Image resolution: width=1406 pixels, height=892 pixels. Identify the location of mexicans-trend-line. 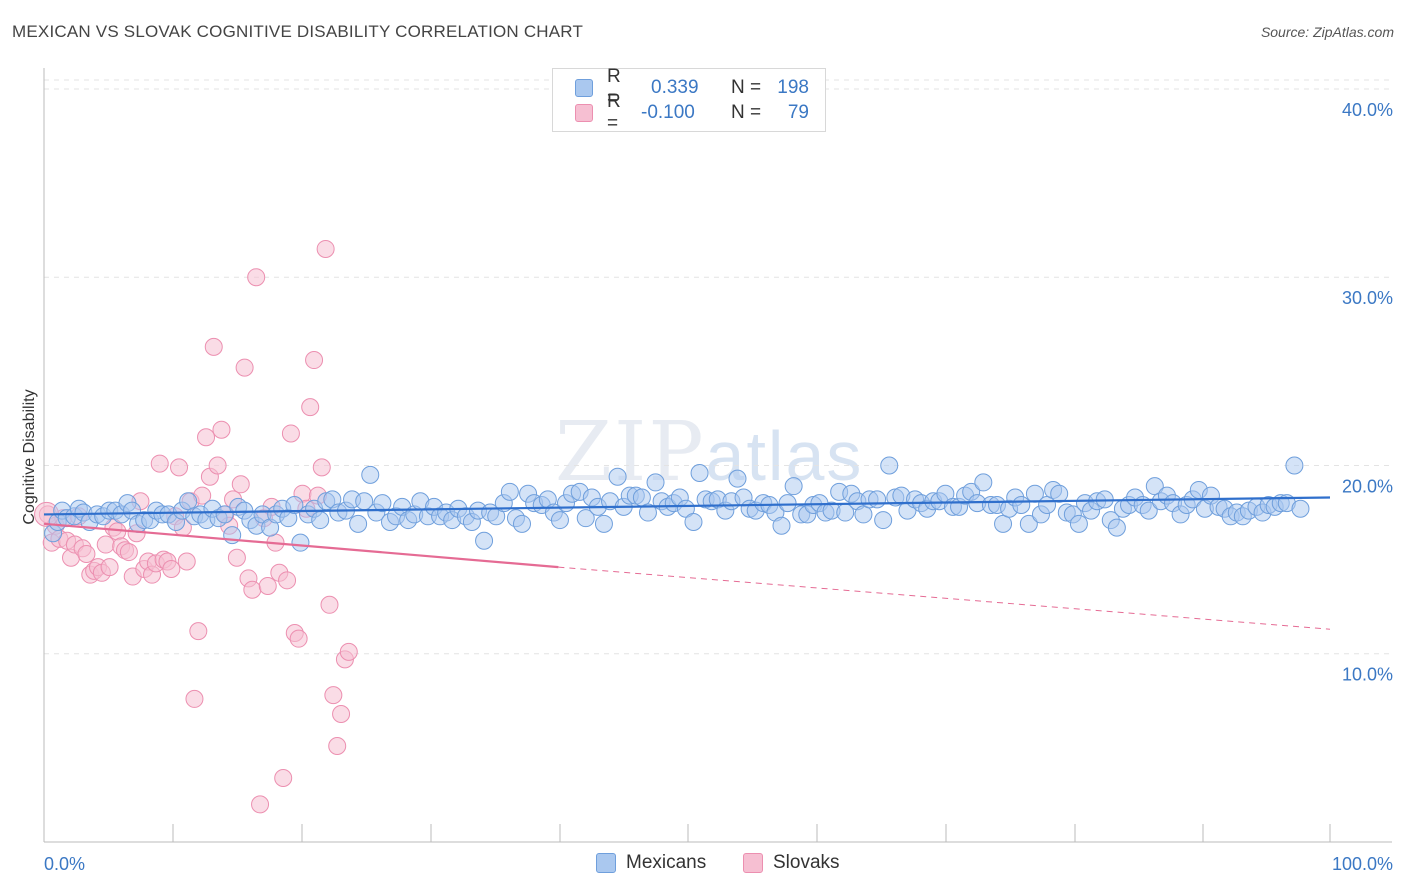
(687, 506).